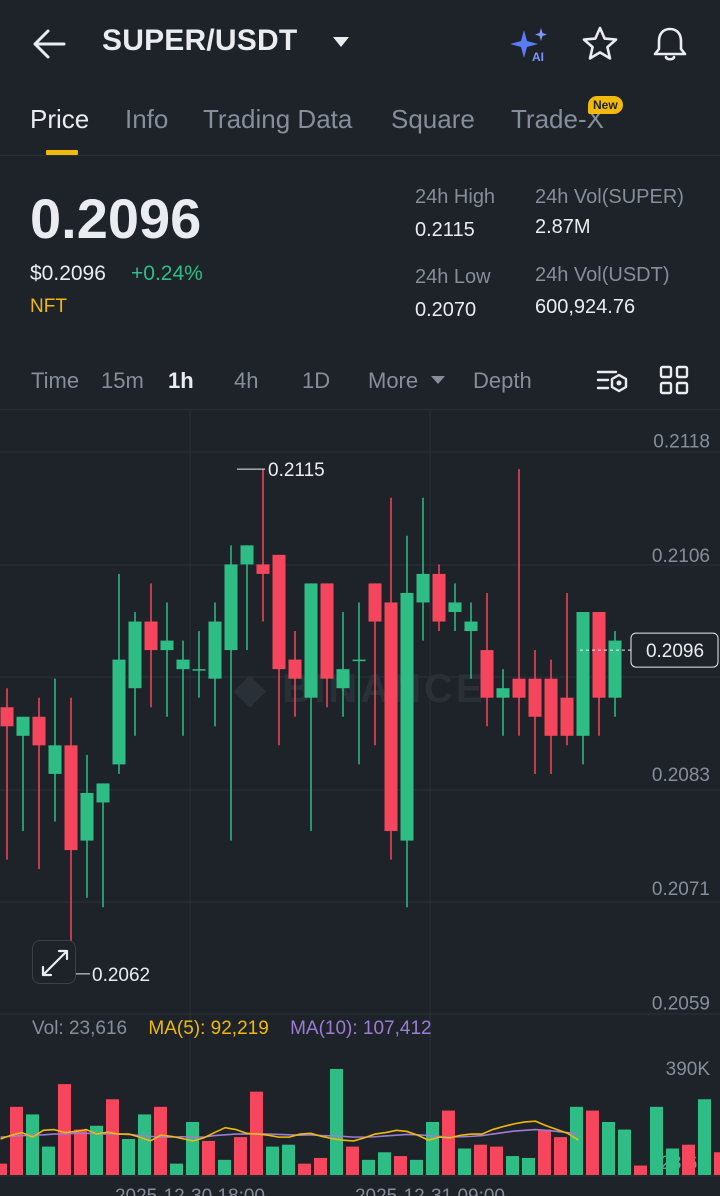 This screenshot has height=1196, width=720. What do you see at coordinates (681, 1003) in the screenshot?
I see `price-axis-label: 0.2059` at bounding box center [681, 1003].